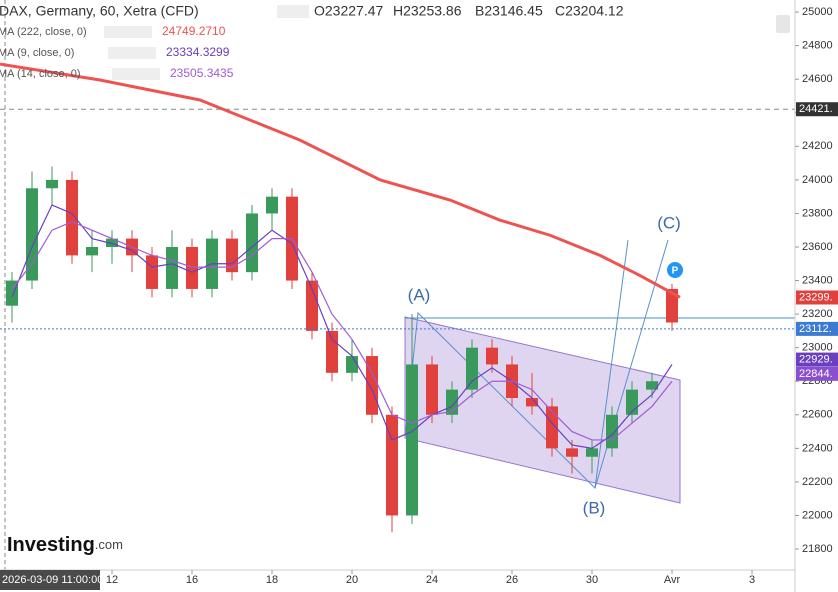 This screenshot has height=592, width=838. I want to click on legend-value: 24749.2710, so click(194, 31).